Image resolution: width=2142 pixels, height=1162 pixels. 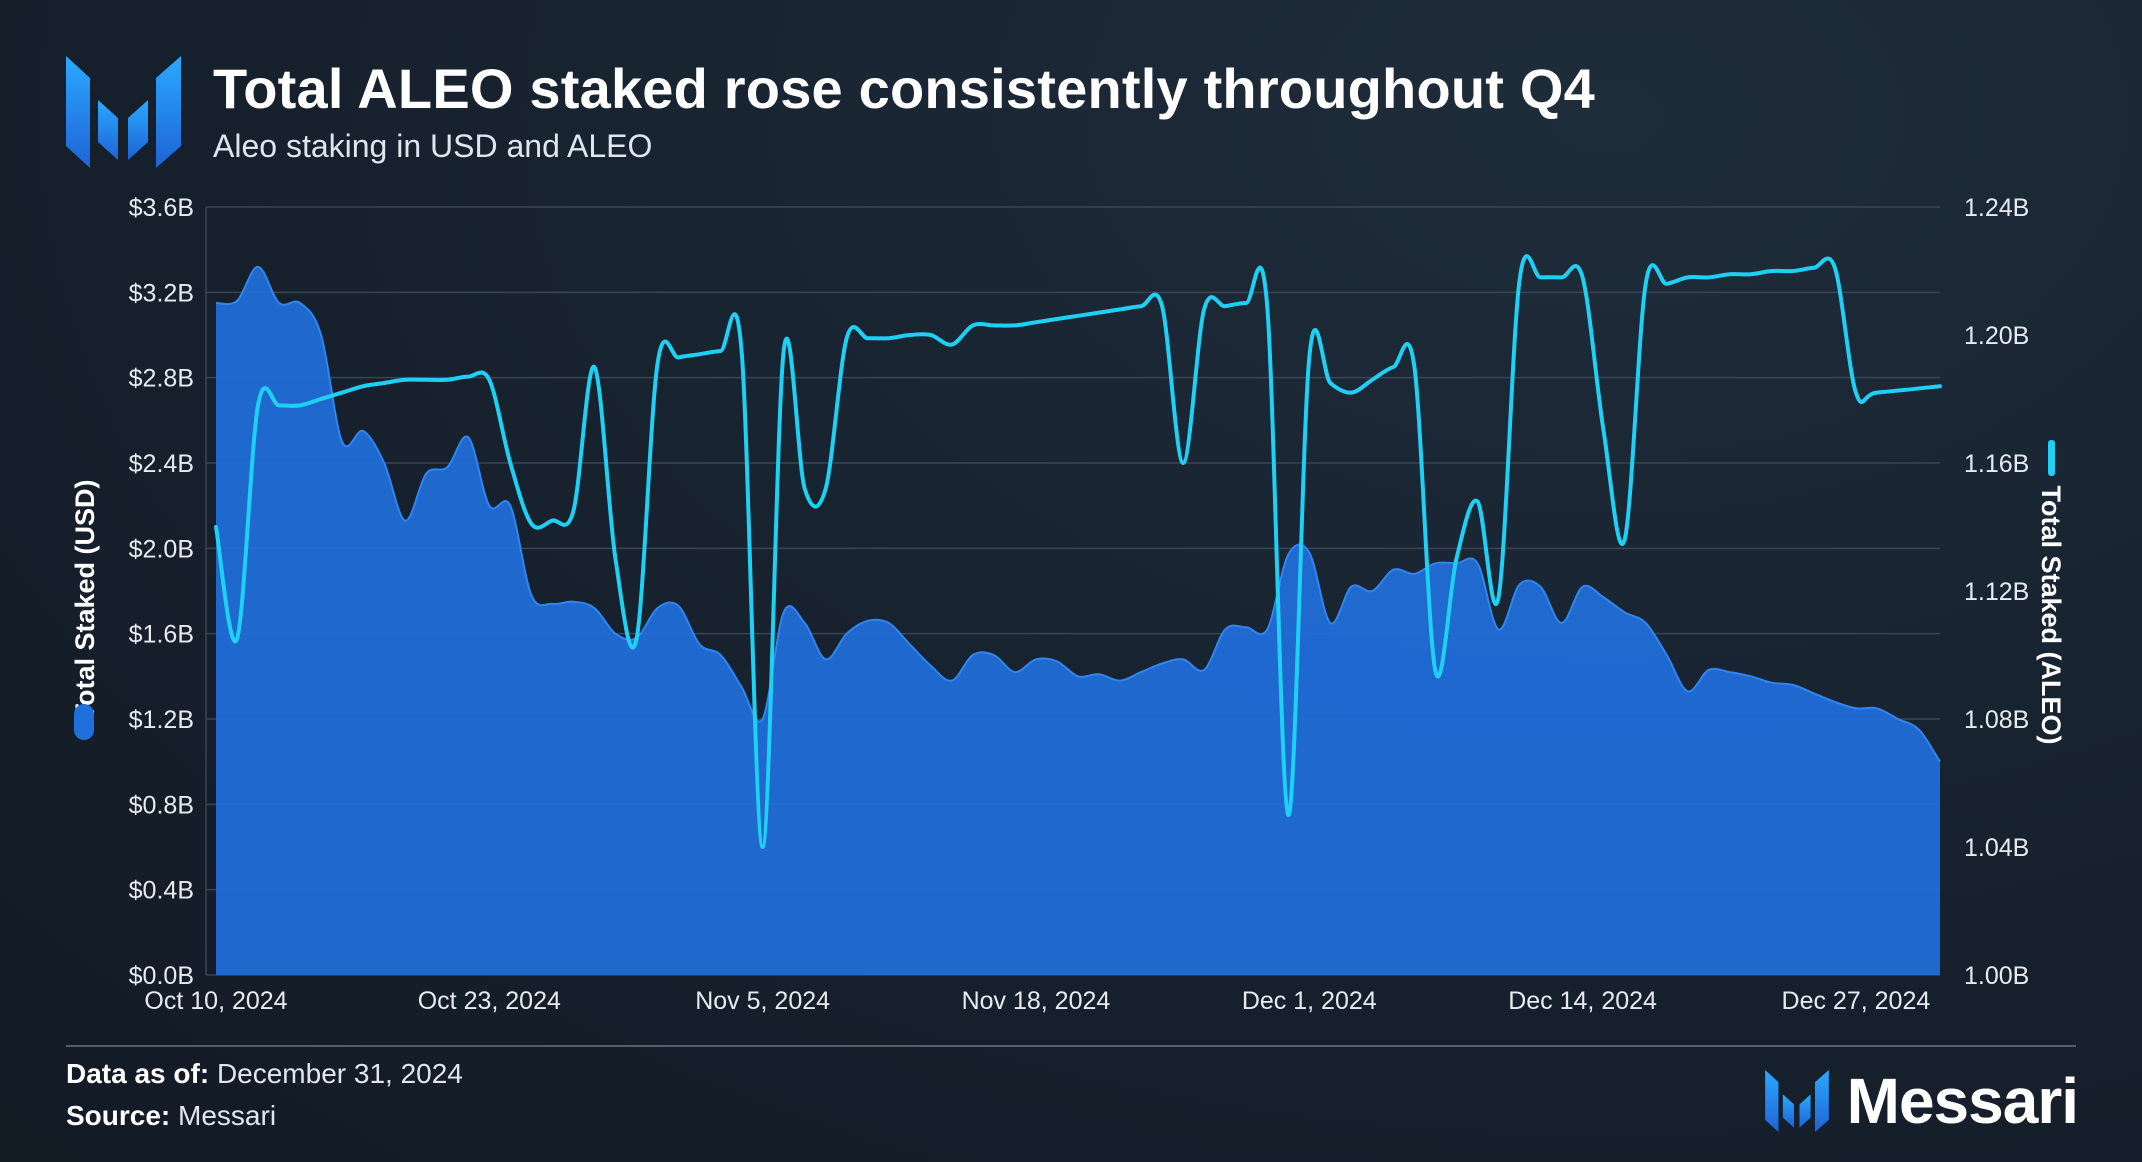 I want to click on source-label: Source:, so click(x=118, y=1115).